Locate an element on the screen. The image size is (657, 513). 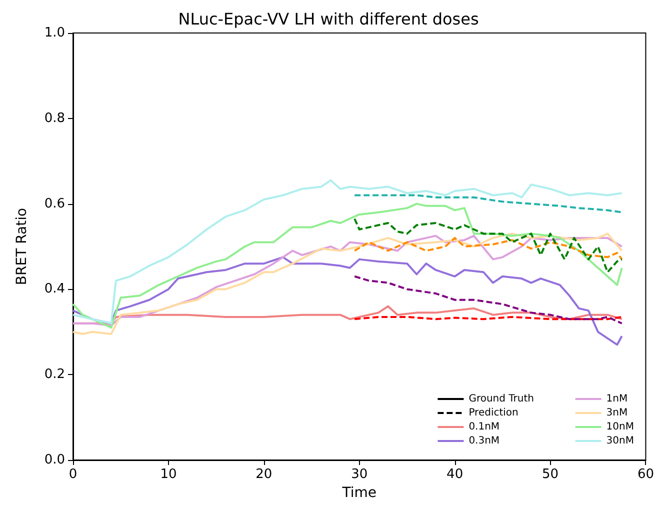
y-tick-label: 0.0 is located at coordinates (54, 460).